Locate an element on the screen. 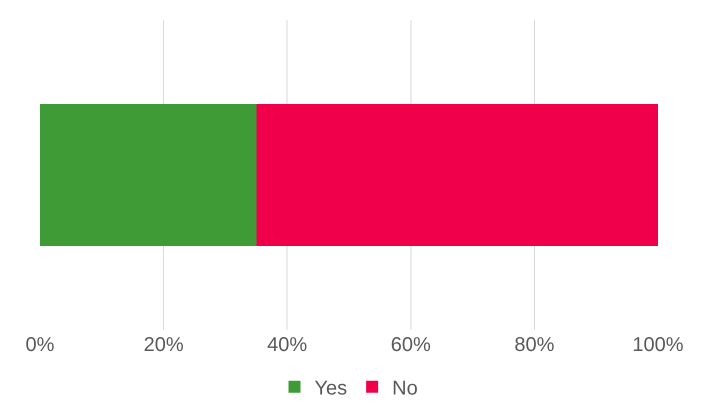  legend-label: No is located at coordinates (405, 389).